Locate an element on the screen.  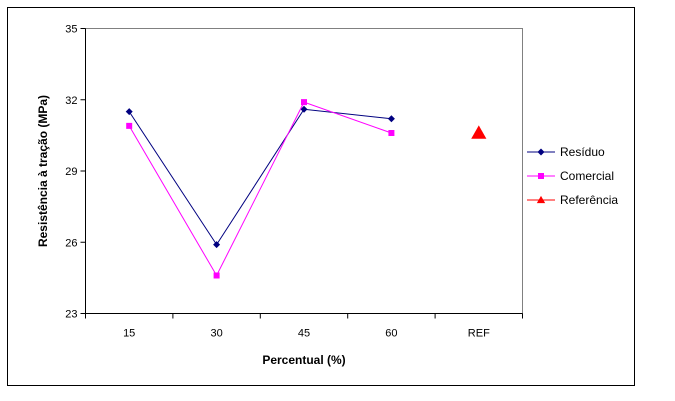
series-residuo is located at coordinates (260, 177).